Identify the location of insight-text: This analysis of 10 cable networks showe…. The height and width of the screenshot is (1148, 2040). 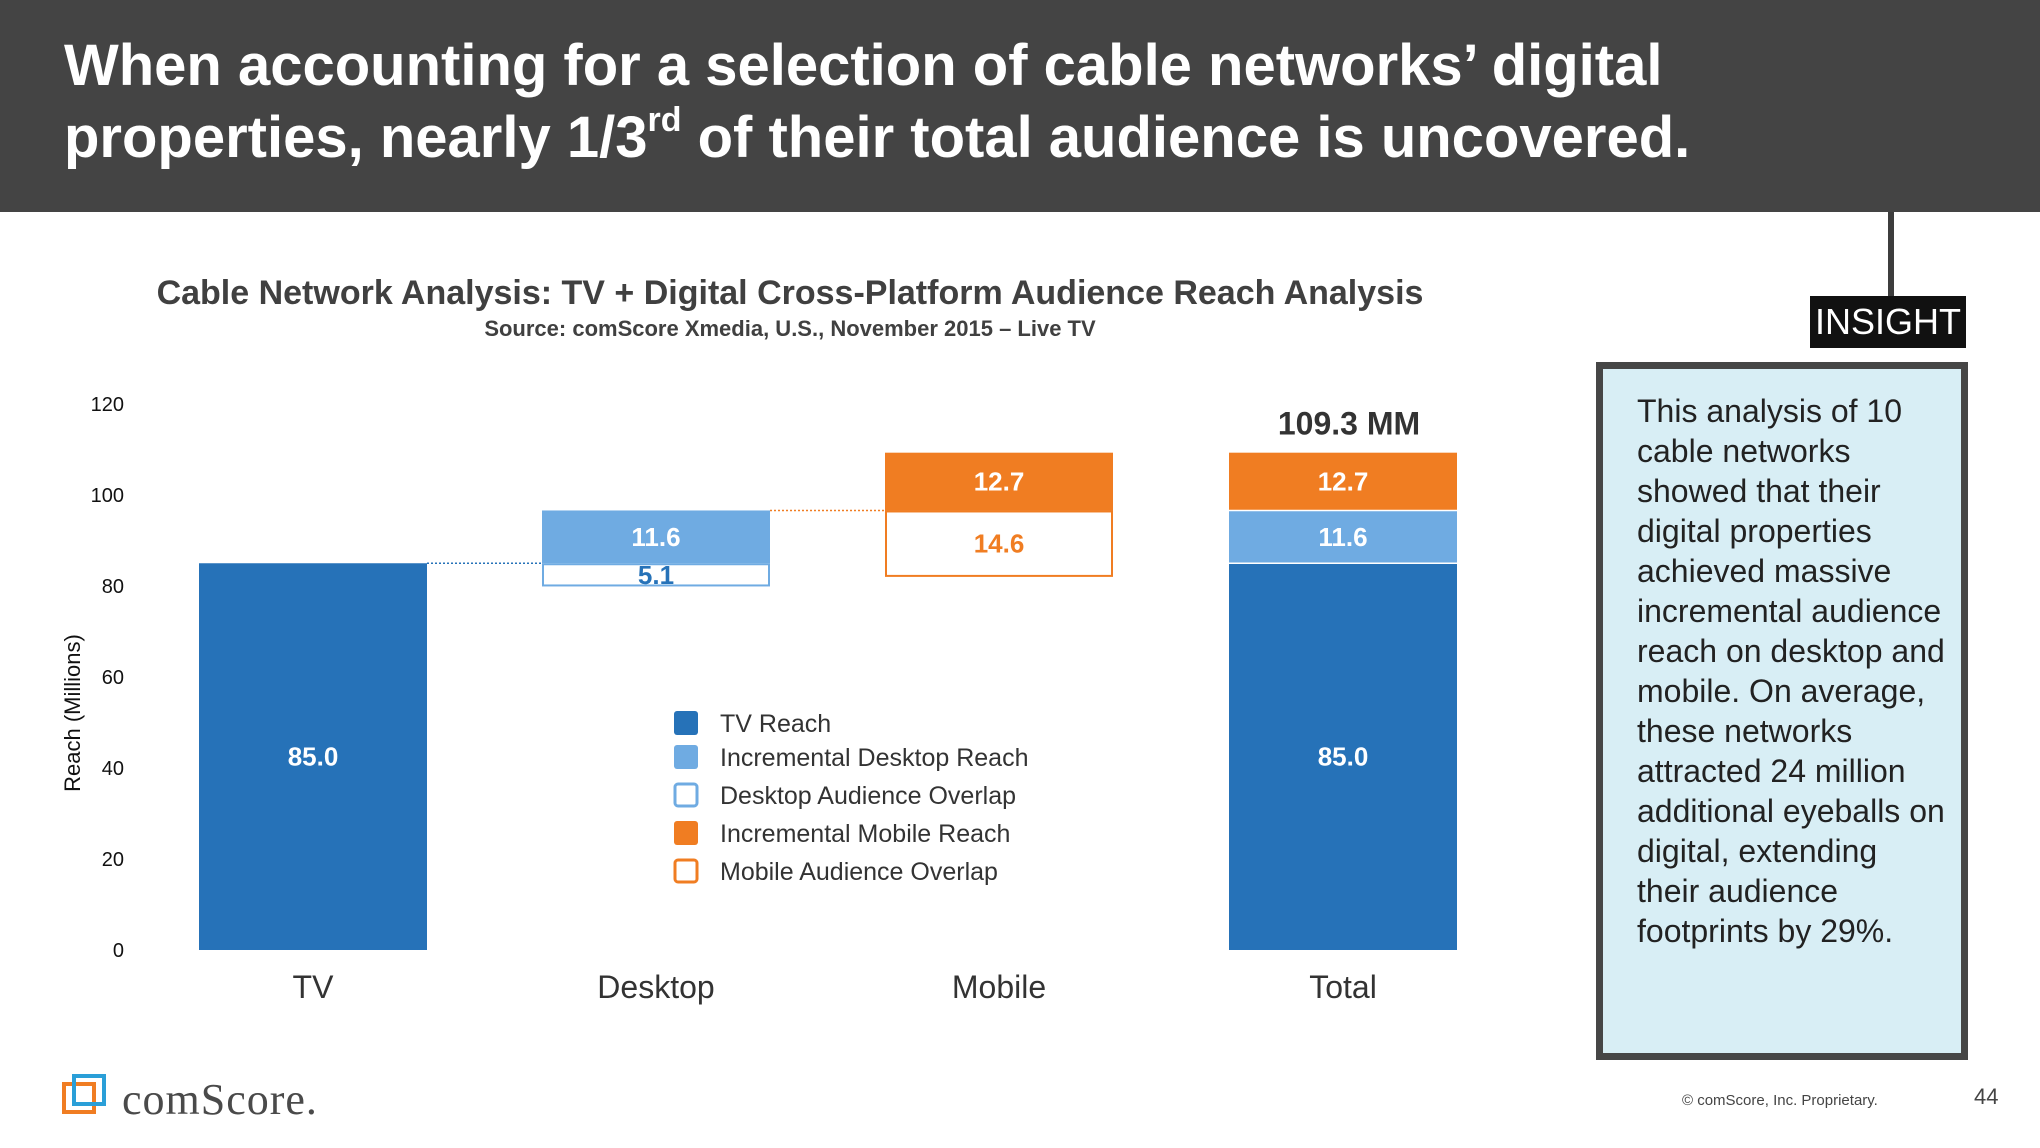
(1791, 671).